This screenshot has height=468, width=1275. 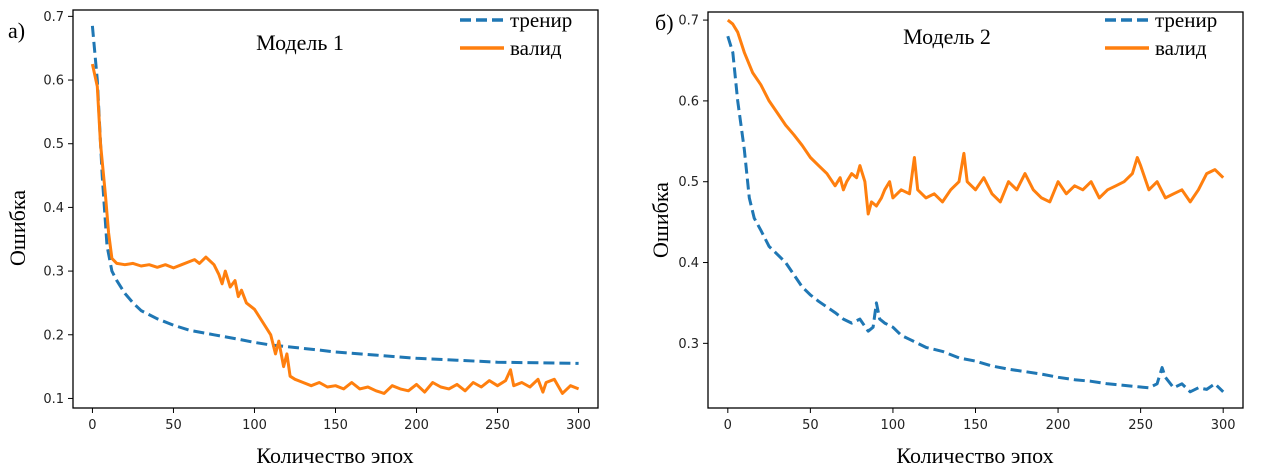 I want to click on x-axis-label-2: Количество эпох, so click(x=974, y=455).